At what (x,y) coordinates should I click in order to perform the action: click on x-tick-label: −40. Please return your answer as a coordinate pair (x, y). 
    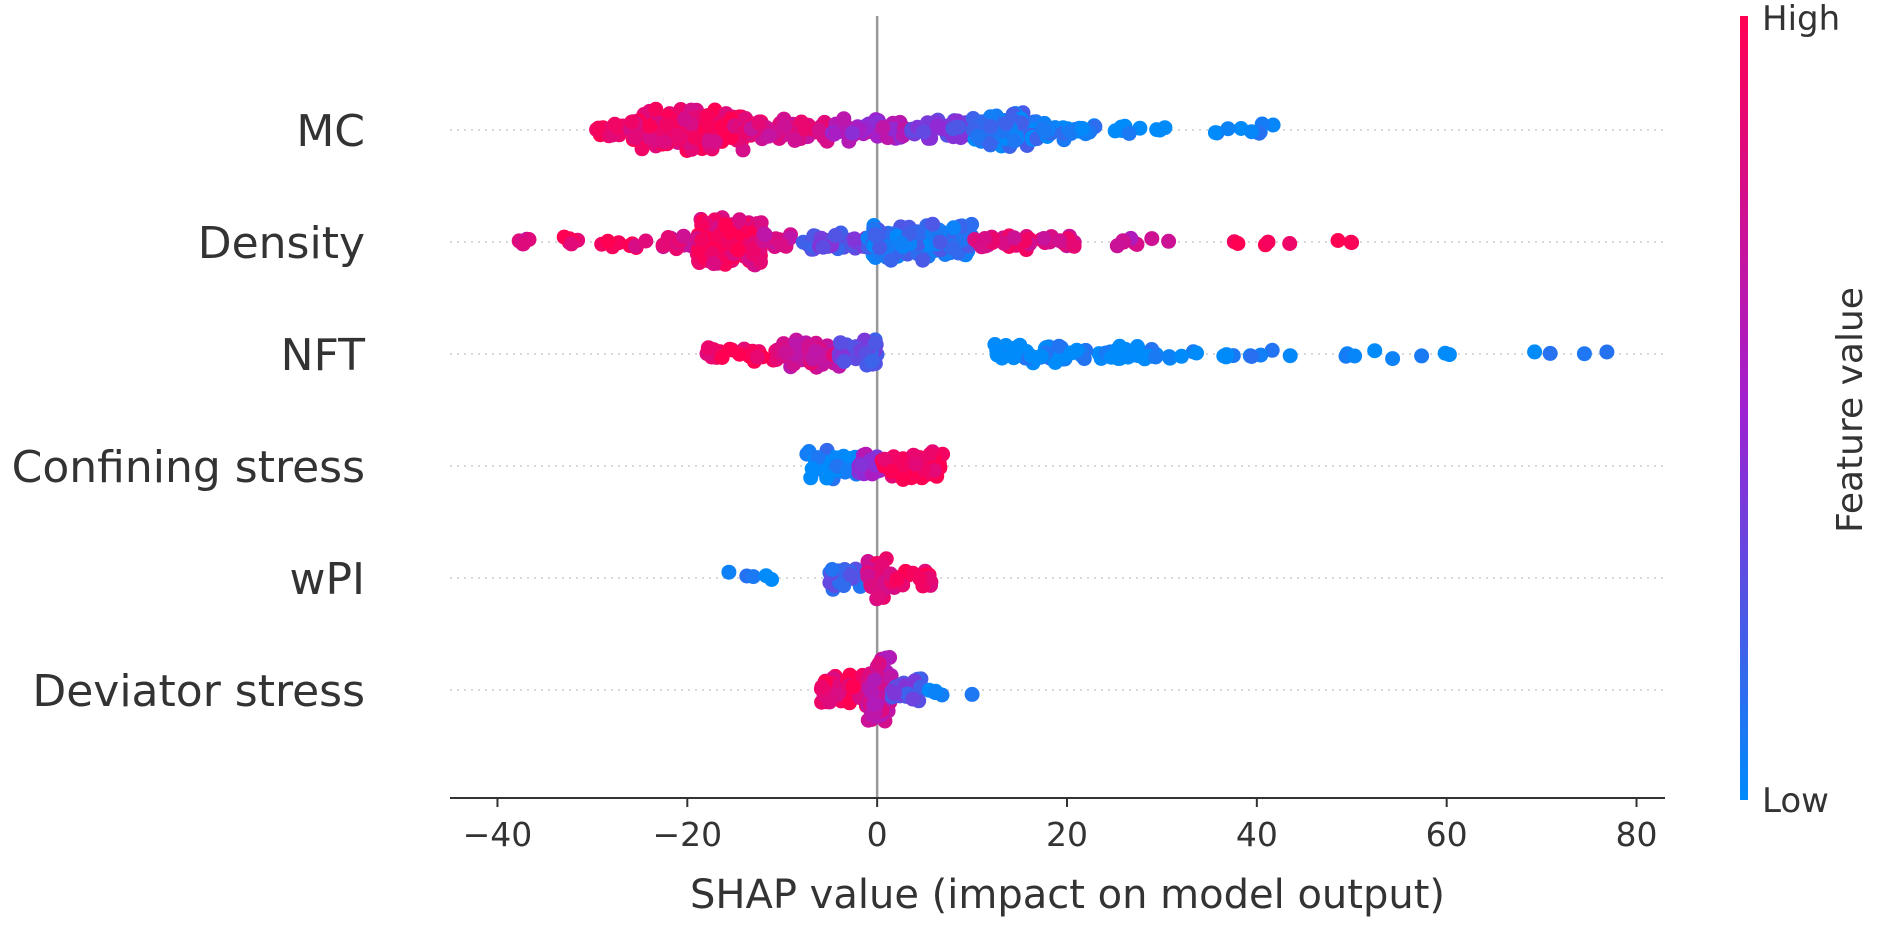
    Looking at the image, I should click on (498, 834).